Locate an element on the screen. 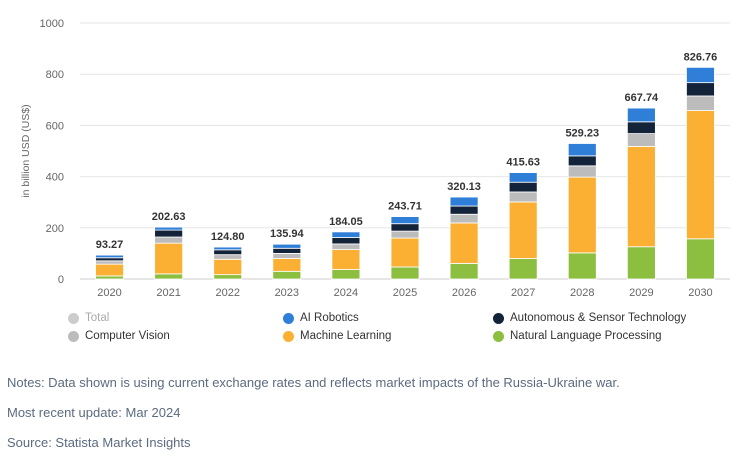 Image resolution: width=750 pixels, height=458 pixels. x-tick-label: 2030 is located at coordinates (700, 293).